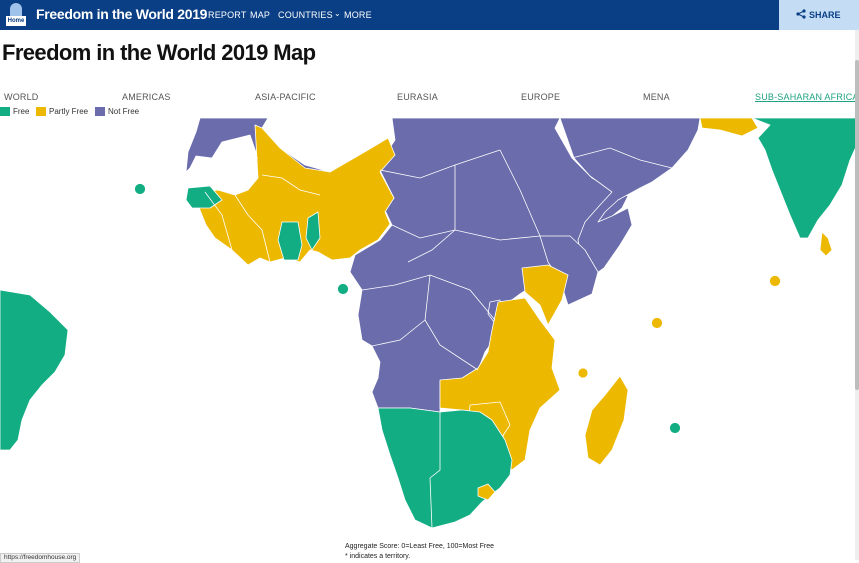 The height and width of the screenshot is (563, 859). Describe the element at coordinates (545, 295) in the screenshot. I see `map-region-partly-free-east-africa` at that location.